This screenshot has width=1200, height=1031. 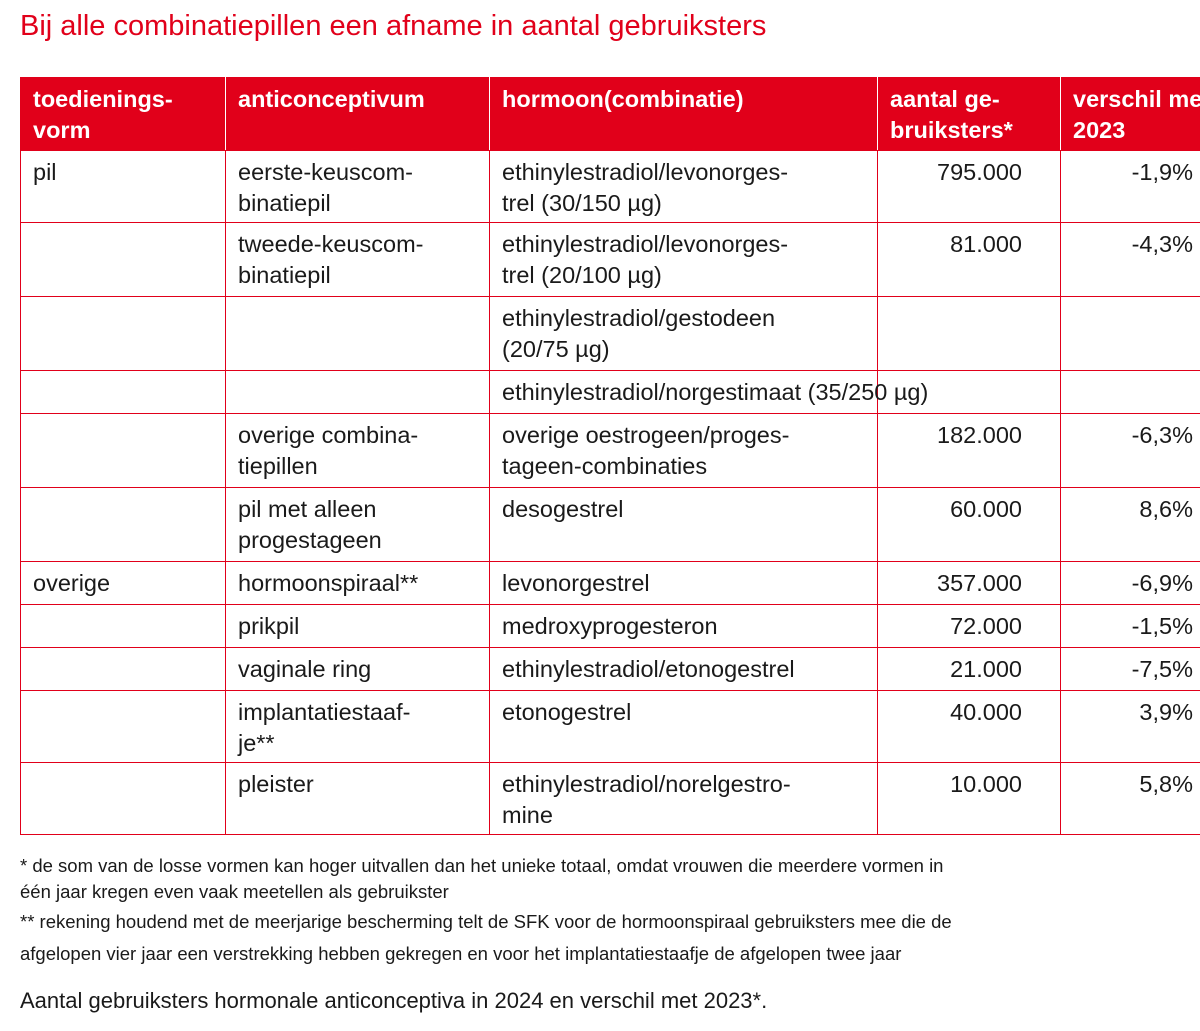 What do you see at coordinates (256, 743) in the screenshot?
I see `cell-text: je**` at bounding box center [256, 743].